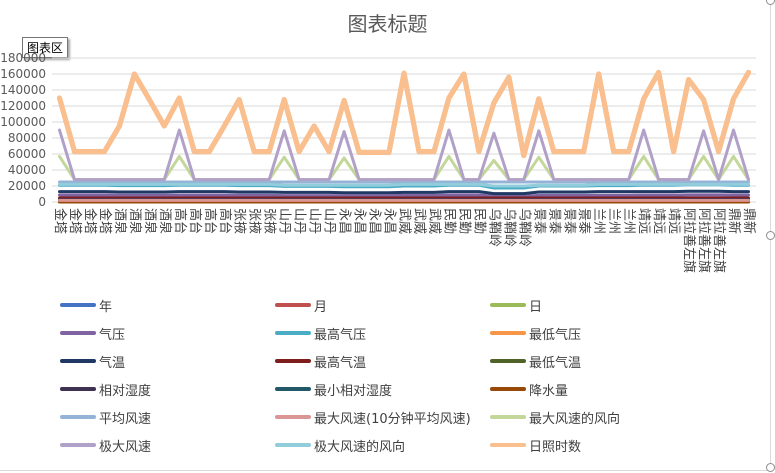  What do you see at coordinates (23, 122) in the screenshot?
I see `y-tick-label: 100000` at bounding box center [23, 122].